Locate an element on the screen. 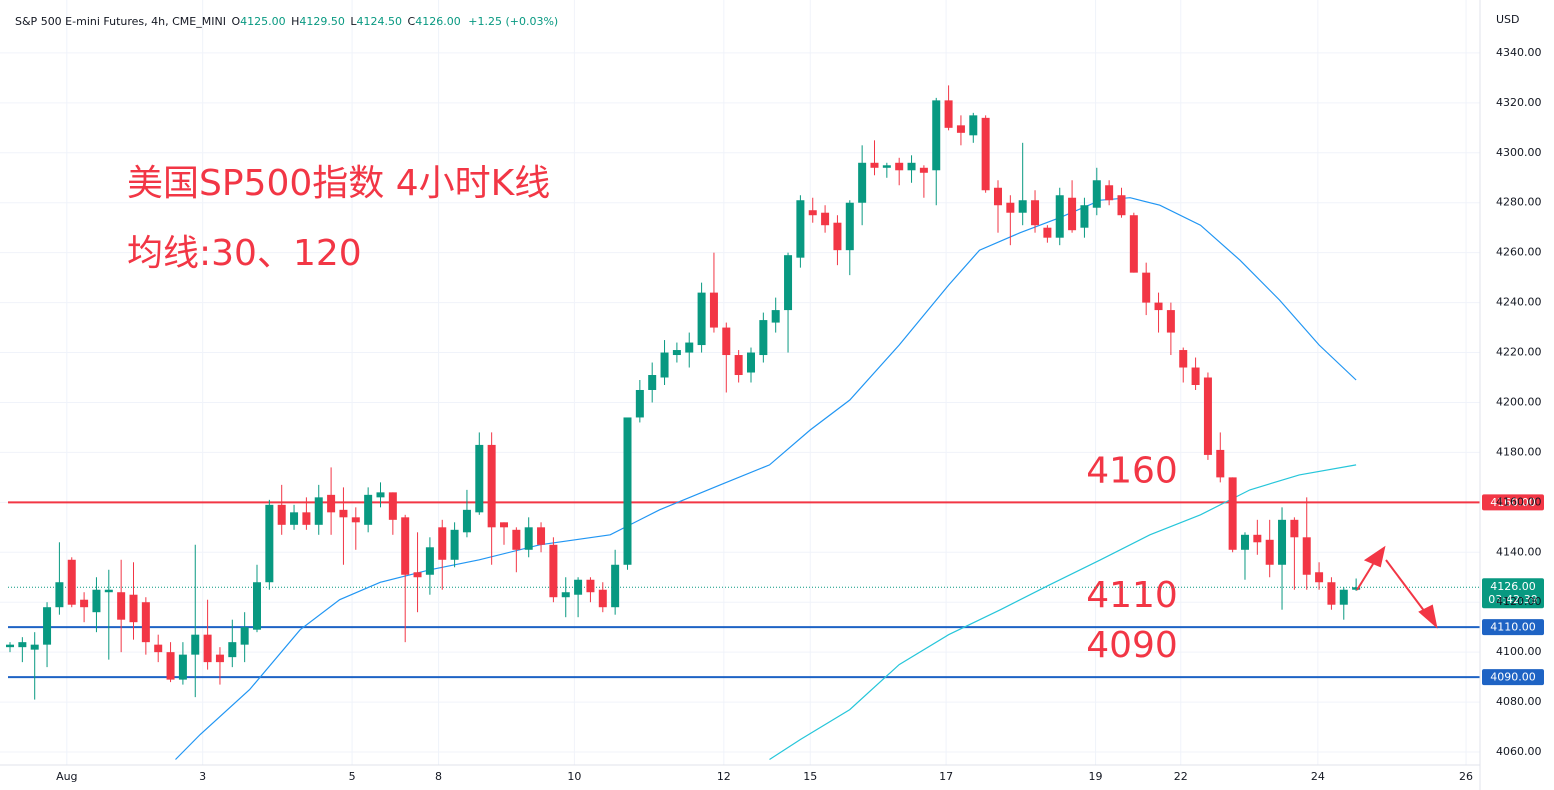 The image size is (1554, 790). level-tag-label: 4160.00 is located at coordinates (1513, 502).